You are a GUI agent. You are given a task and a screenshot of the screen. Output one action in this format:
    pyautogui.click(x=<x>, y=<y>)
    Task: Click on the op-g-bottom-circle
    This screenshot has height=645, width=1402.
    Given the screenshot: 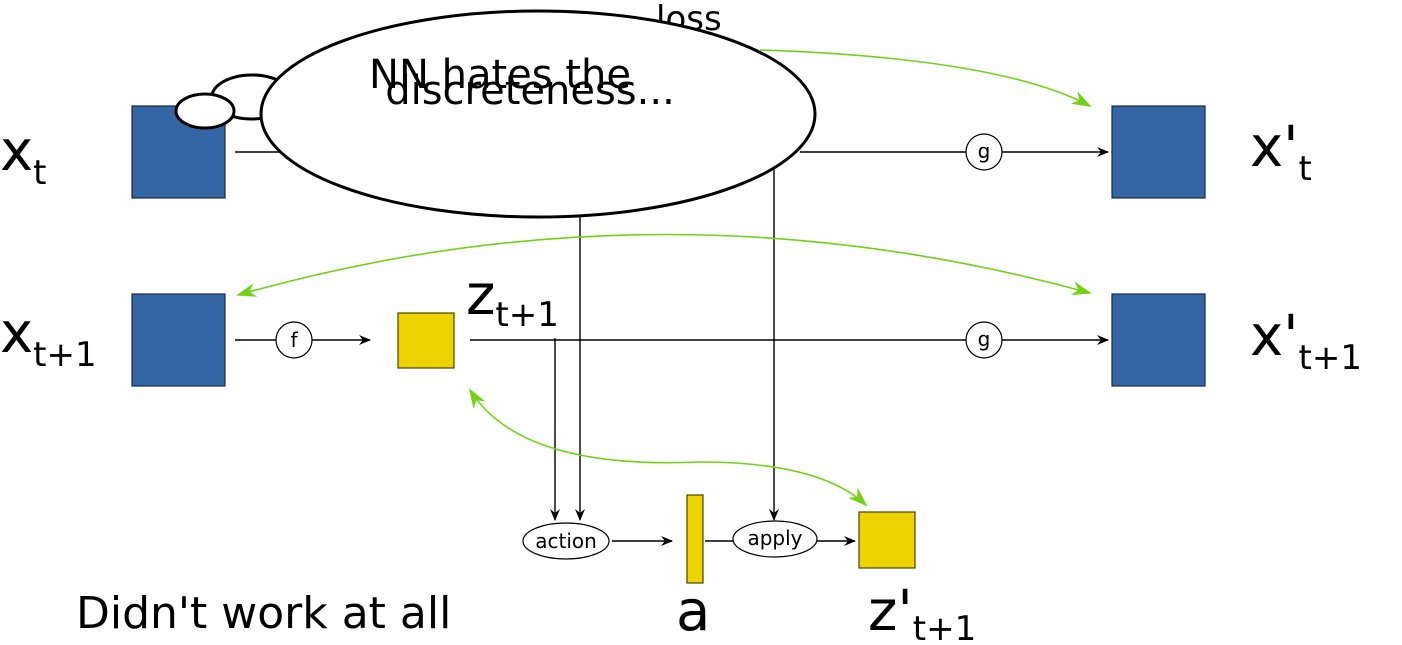 What is the action you would take?
    pyautogui.click(x=984, y=340)
    